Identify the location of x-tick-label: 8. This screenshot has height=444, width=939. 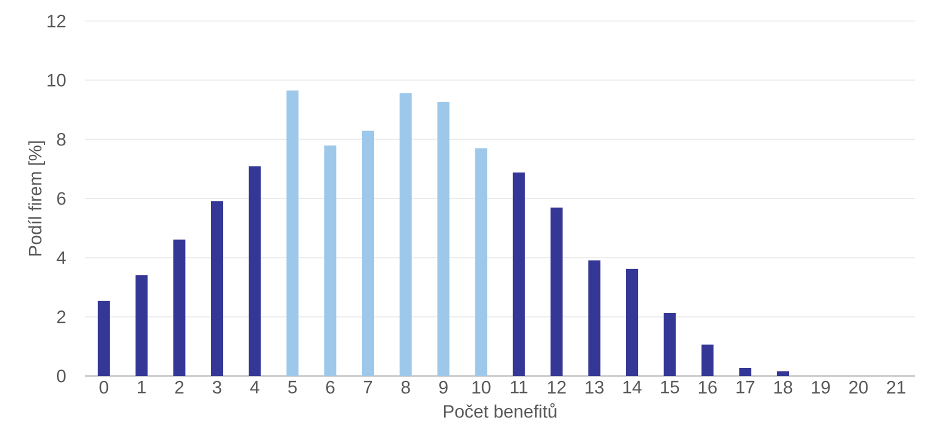
(405, 387).